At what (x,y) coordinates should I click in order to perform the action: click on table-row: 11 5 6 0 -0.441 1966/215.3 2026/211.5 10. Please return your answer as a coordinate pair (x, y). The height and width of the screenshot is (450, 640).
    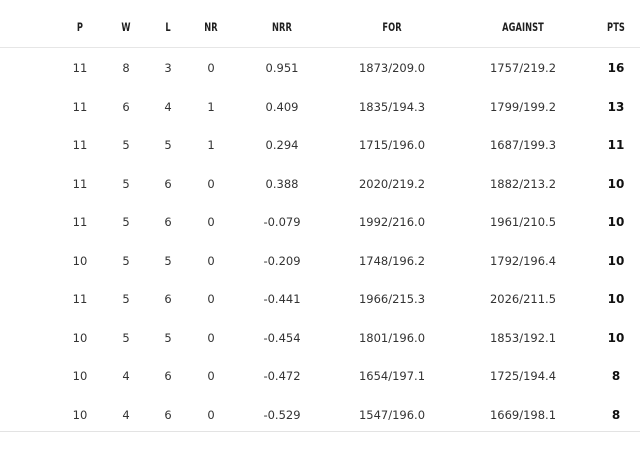
    Looking at the image, I should click on (320, 298).